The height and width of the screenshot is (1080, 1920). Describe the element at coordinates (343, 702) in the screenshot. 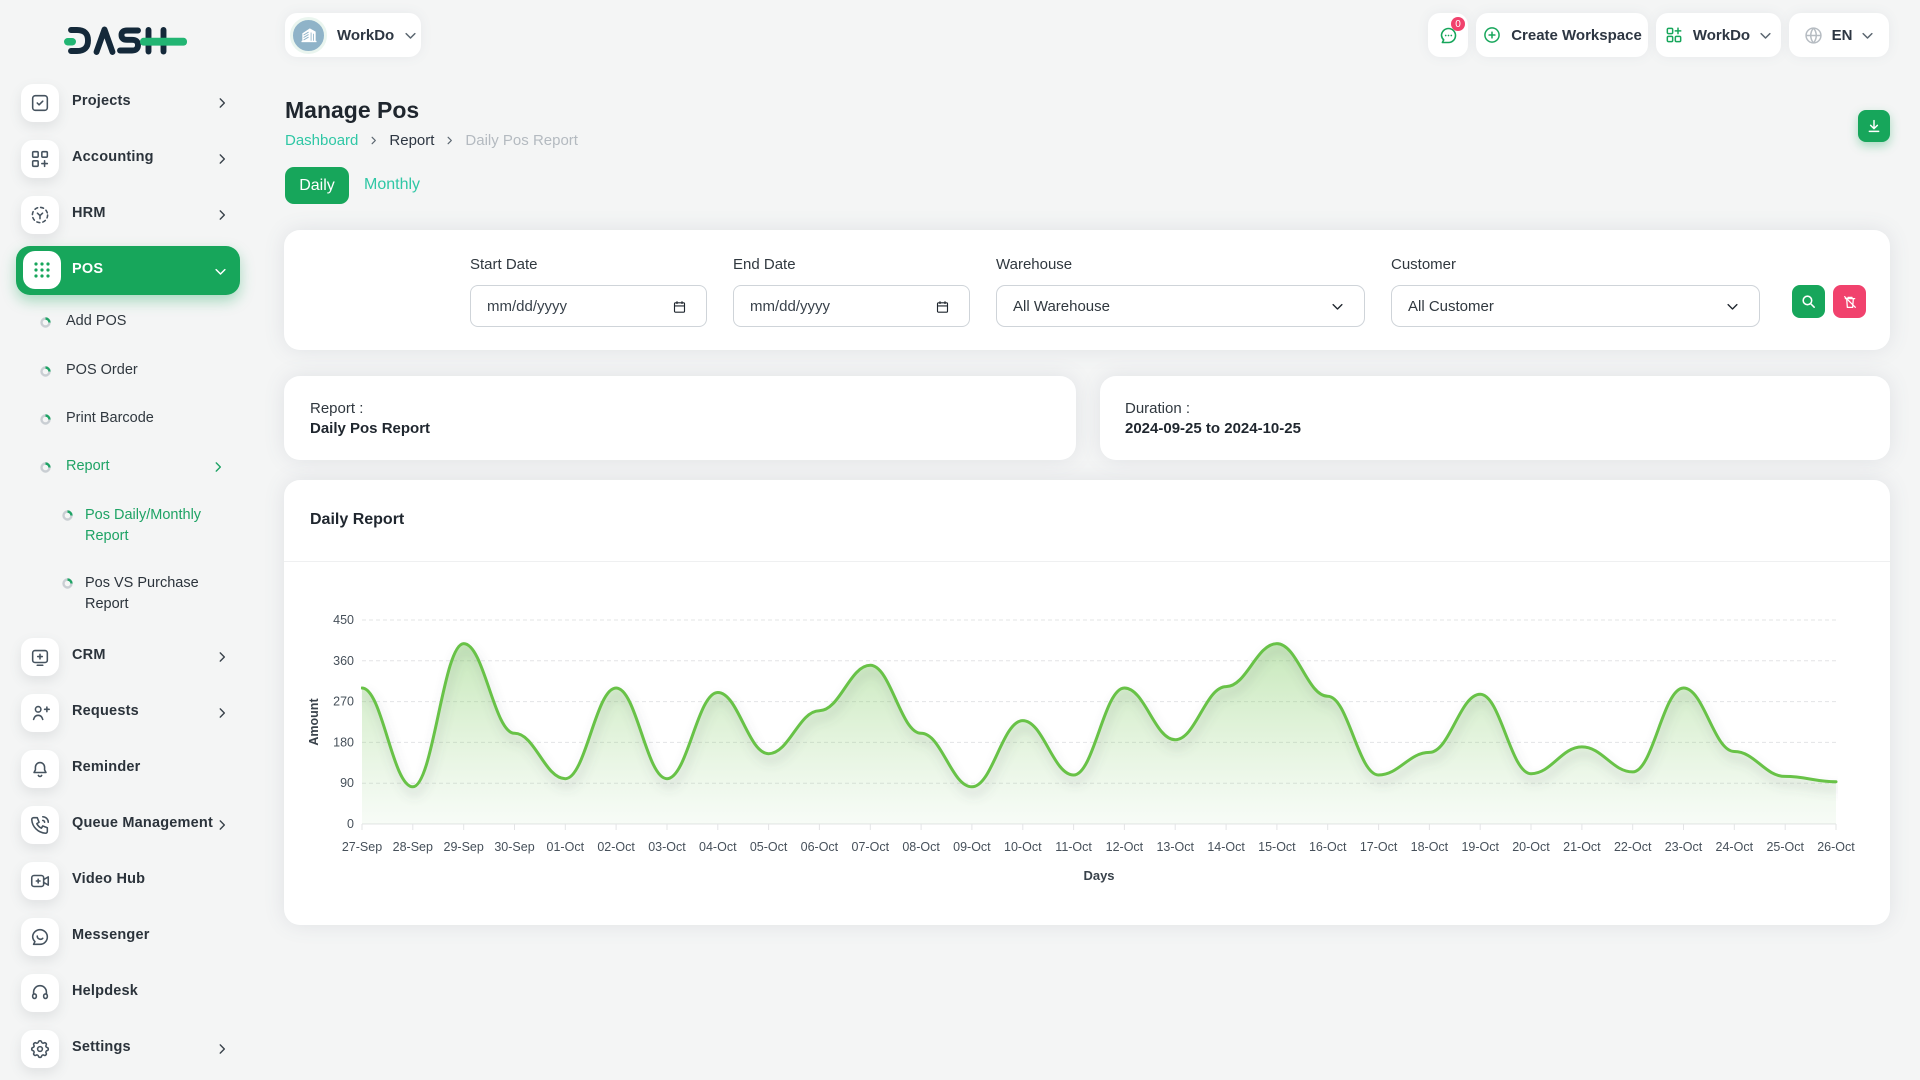

I see `svg-text: 270` at that location.